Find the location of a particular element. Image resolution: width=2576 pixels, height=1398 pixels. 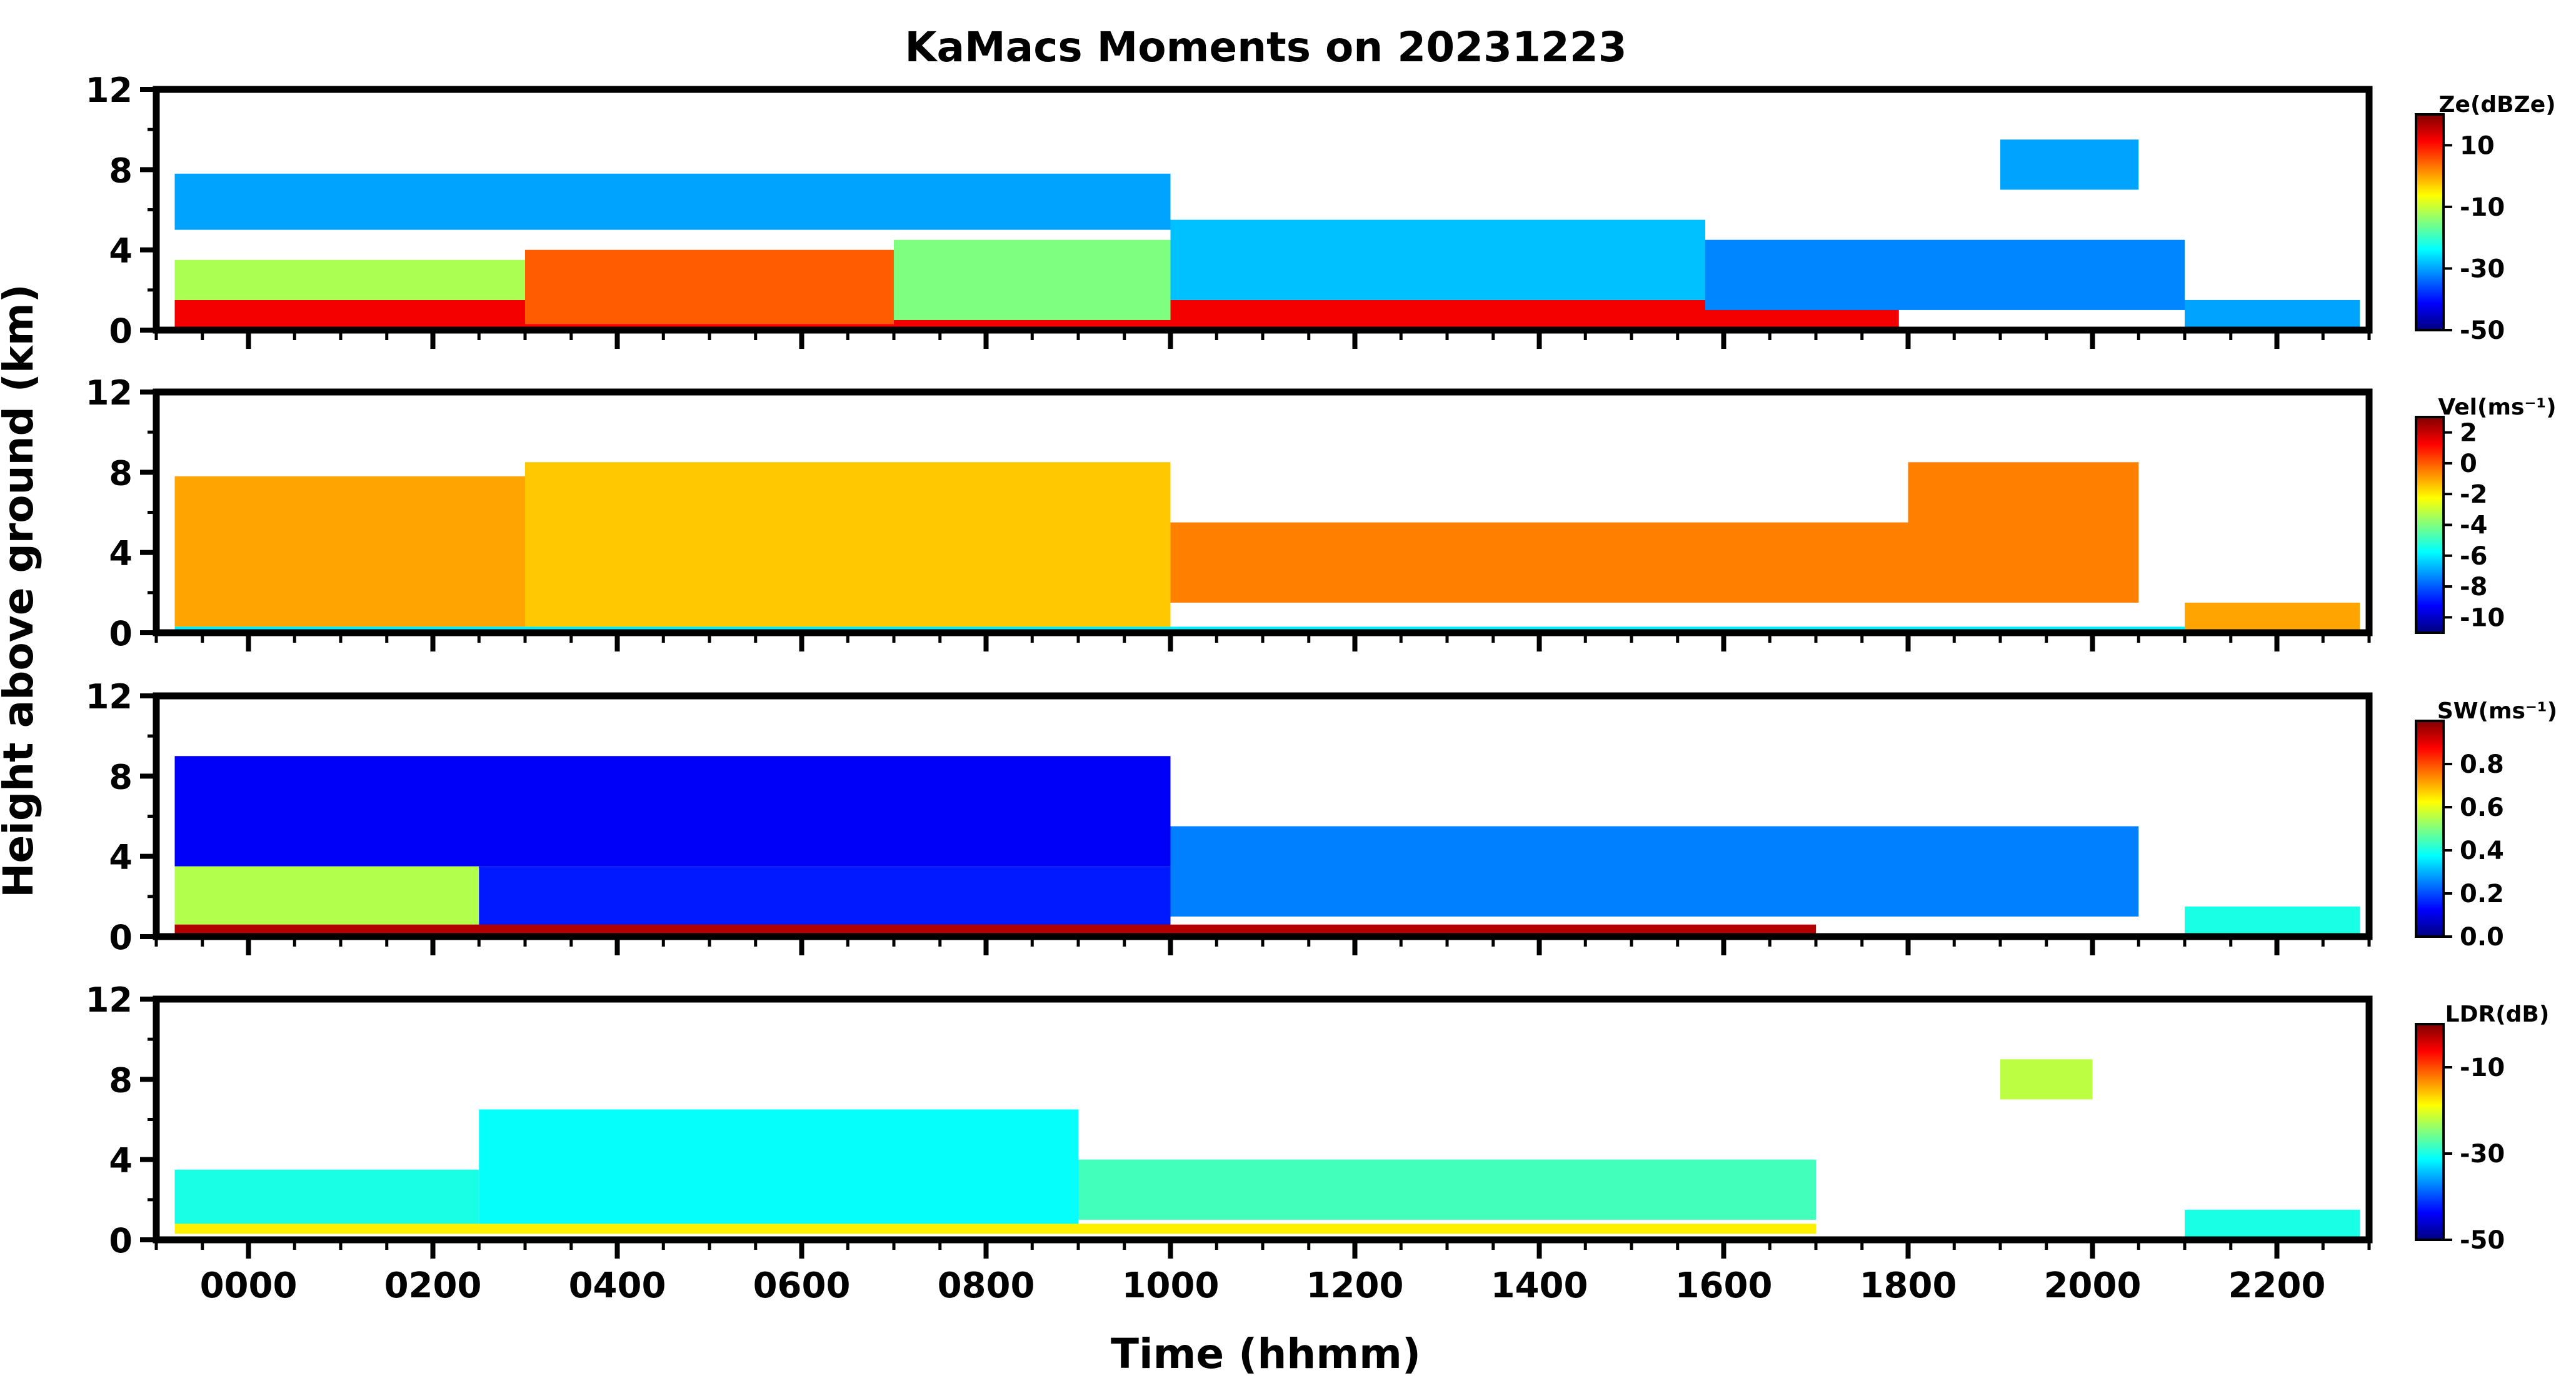

x-tick-label-10: 2000 is located at coordinates (2093, 1286).